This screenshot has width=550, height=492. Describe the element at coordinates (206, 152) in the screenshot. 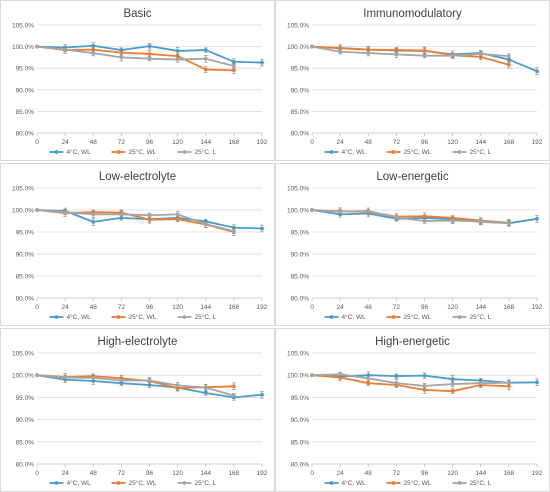

I see `legend-label: 25°C, L` at that location.